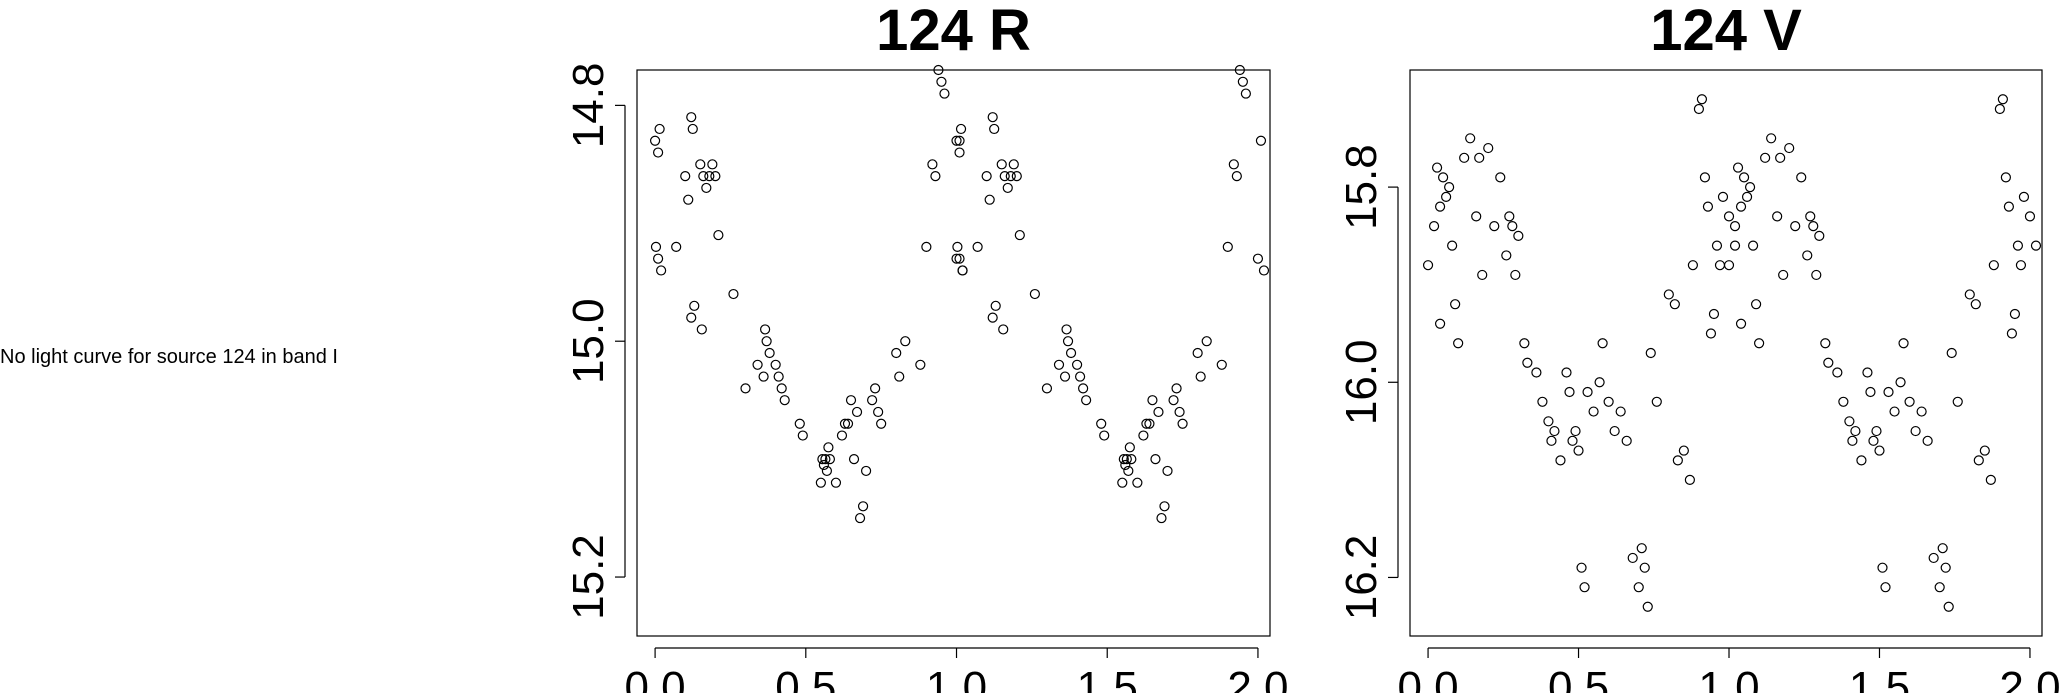 The height and width of the screenshot is (693, 2059). What do you see at coordinates (1361, 578) in the screenshot?
I see `y-tick-label: 16.2` at bounding box center [1361, 578].